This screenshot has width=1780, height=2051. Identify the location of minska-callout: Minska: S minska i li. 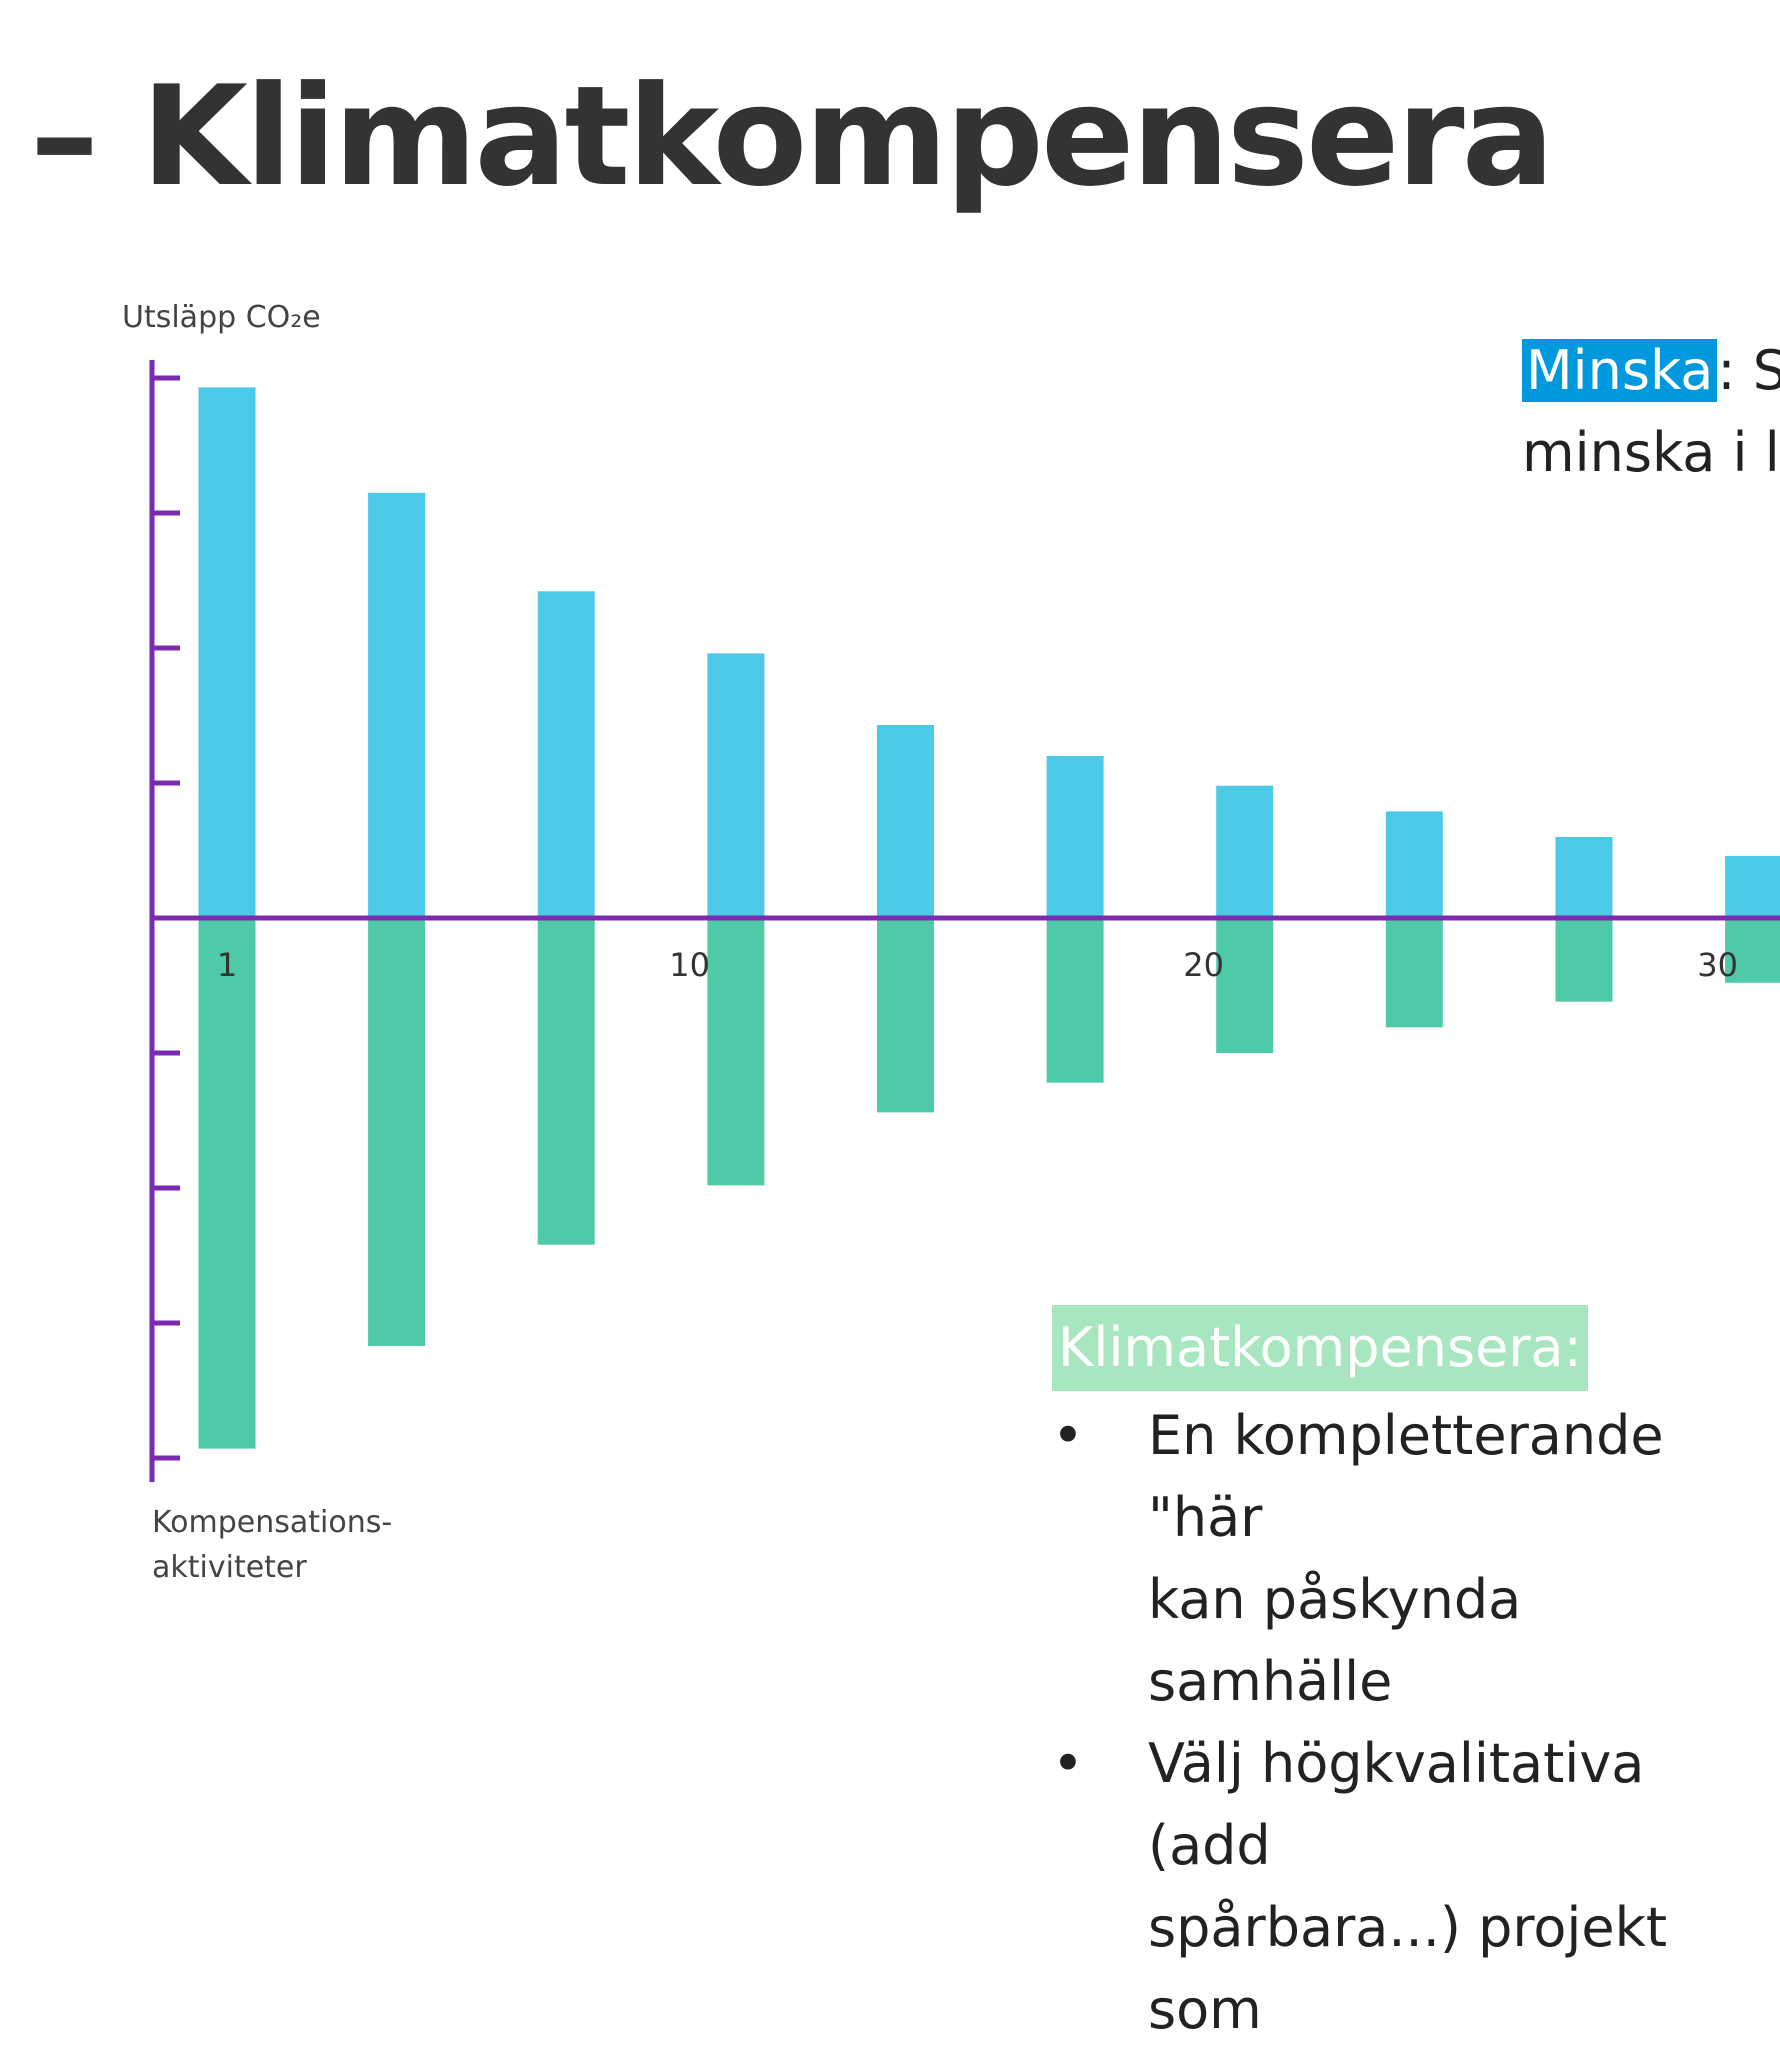
(1651, 412).